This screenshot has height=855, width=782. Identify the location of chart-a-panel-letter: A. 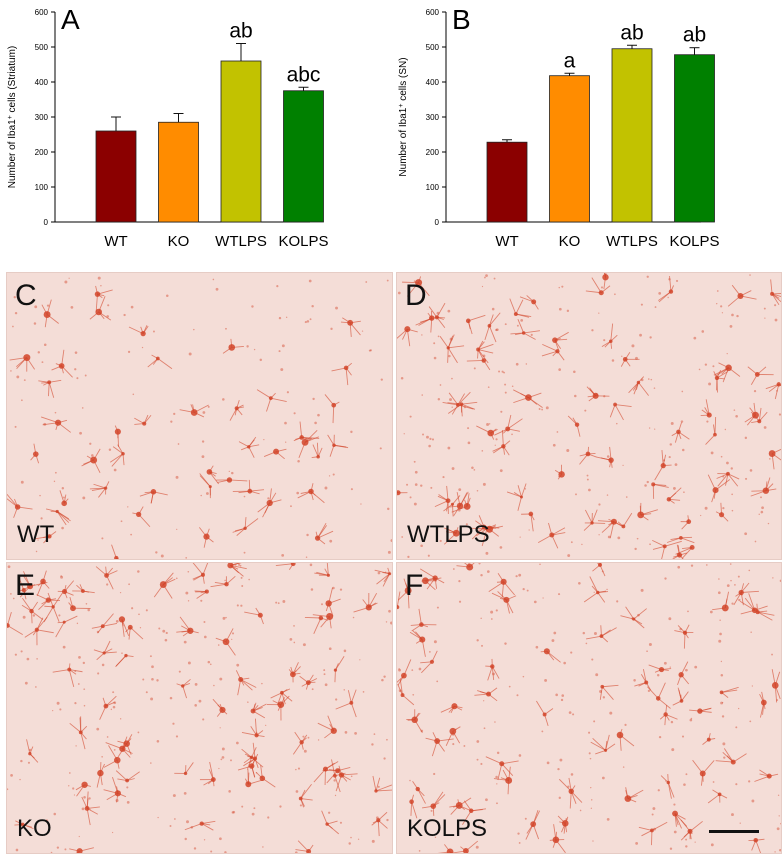
(70, 19).